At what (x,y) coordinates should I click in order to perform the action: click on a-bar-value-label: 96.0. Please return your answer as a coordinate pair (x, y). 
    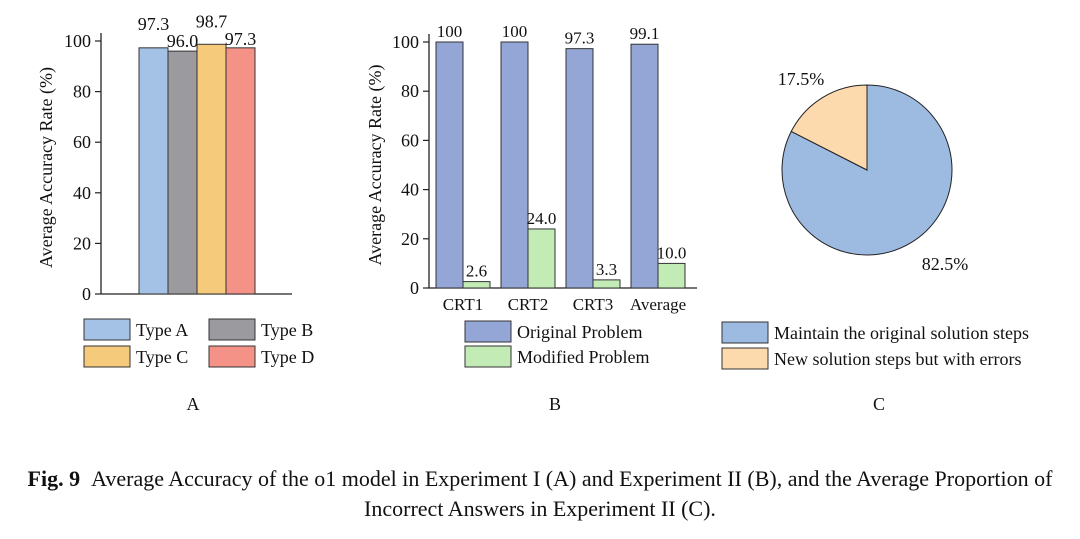
    Looking at the image, I should click on (183, 41).